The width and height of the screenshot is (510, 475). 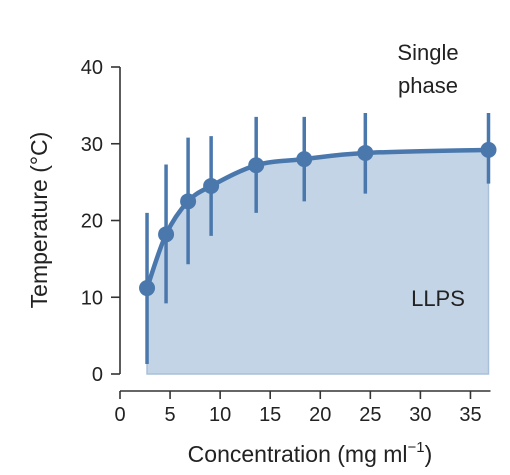 I want to click on x-tick-label: 25, so click(x=370, y=415).